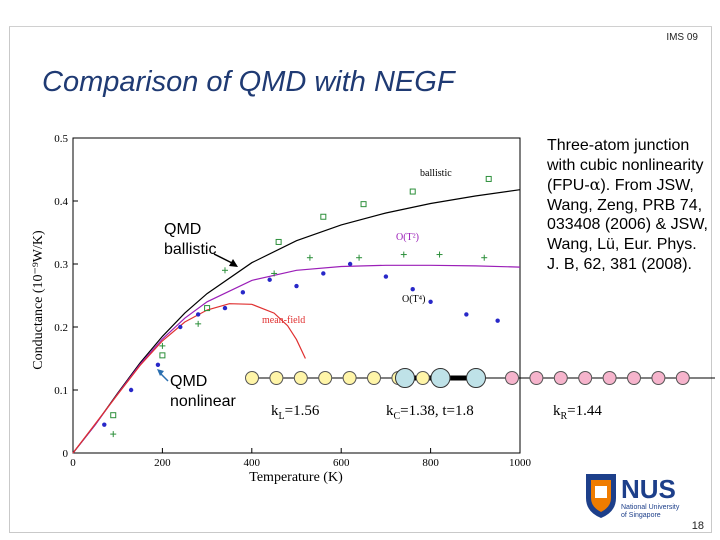 The width and height of the screenshot is (720, 540). I want to click on x-tick-label: 1000, so click(520, 463).